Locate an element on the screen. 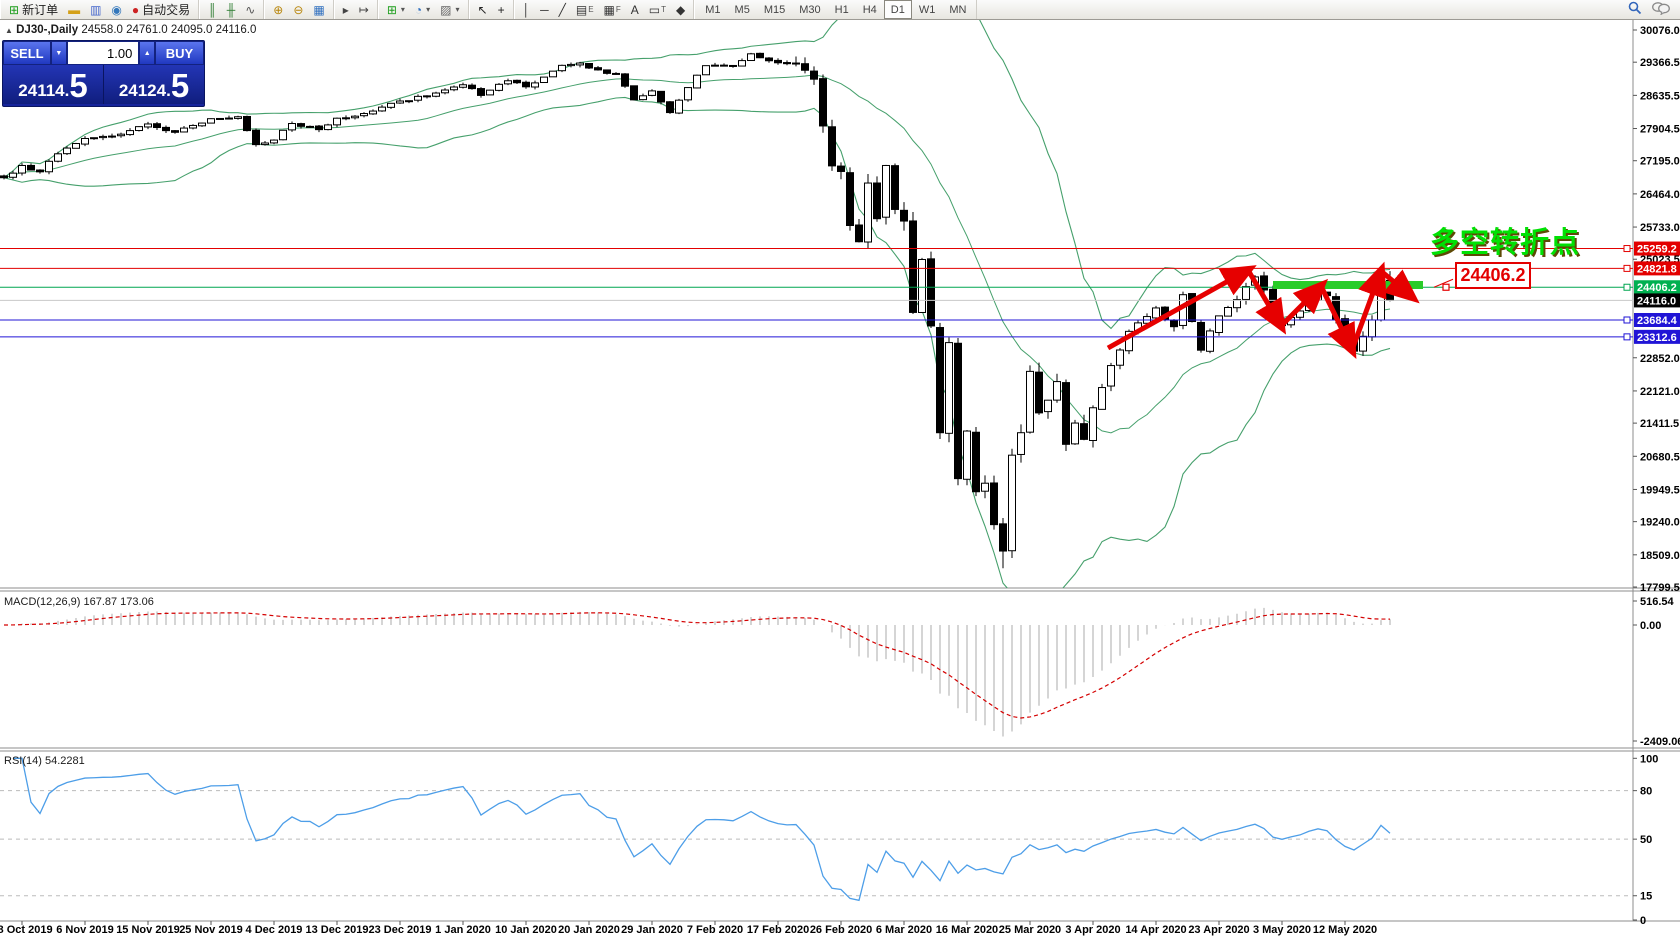 Image resolution: width=1680 pixels, height=942 pixels. collapse-panel-icon: ▲ is located at coordinates (9, 30).